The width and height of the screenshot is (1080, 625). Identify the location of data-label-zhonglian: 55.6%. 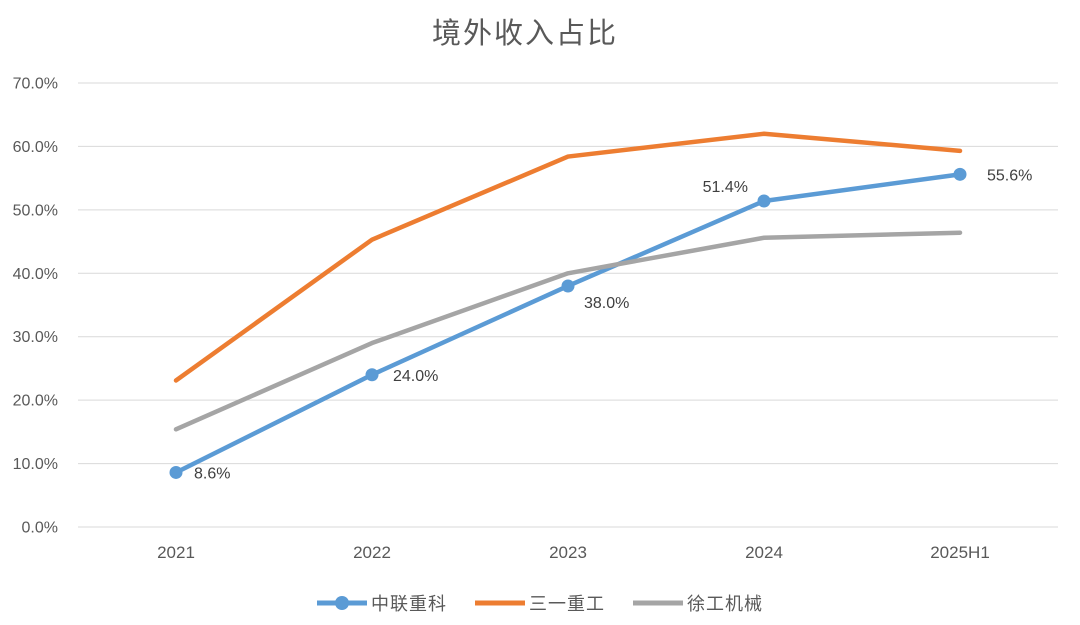
(1009, 175).